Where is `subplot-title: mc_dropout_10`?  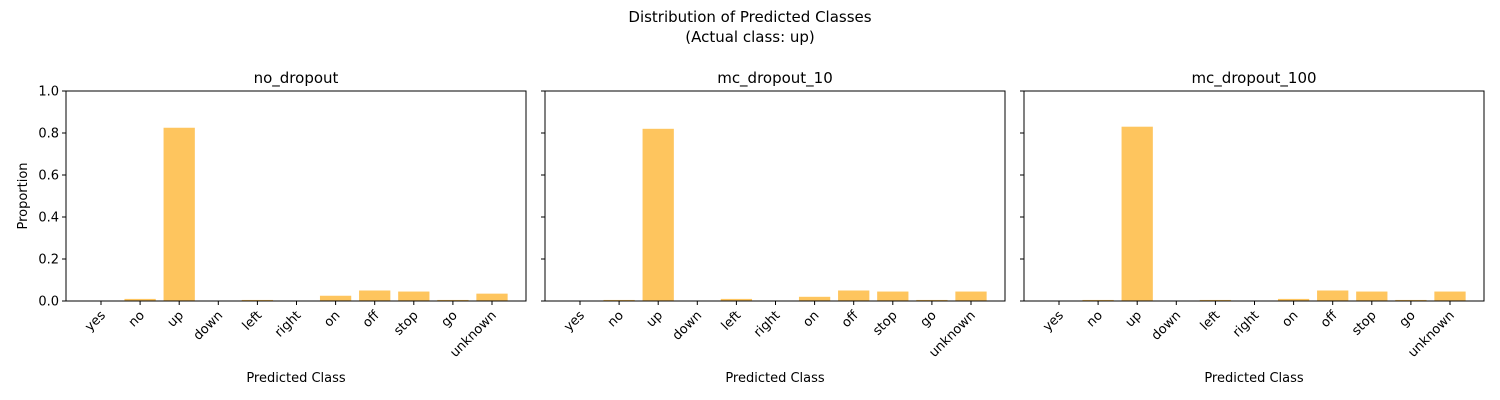
subplot-title: mc_dropout_10 is located at coordinates (775, 78).